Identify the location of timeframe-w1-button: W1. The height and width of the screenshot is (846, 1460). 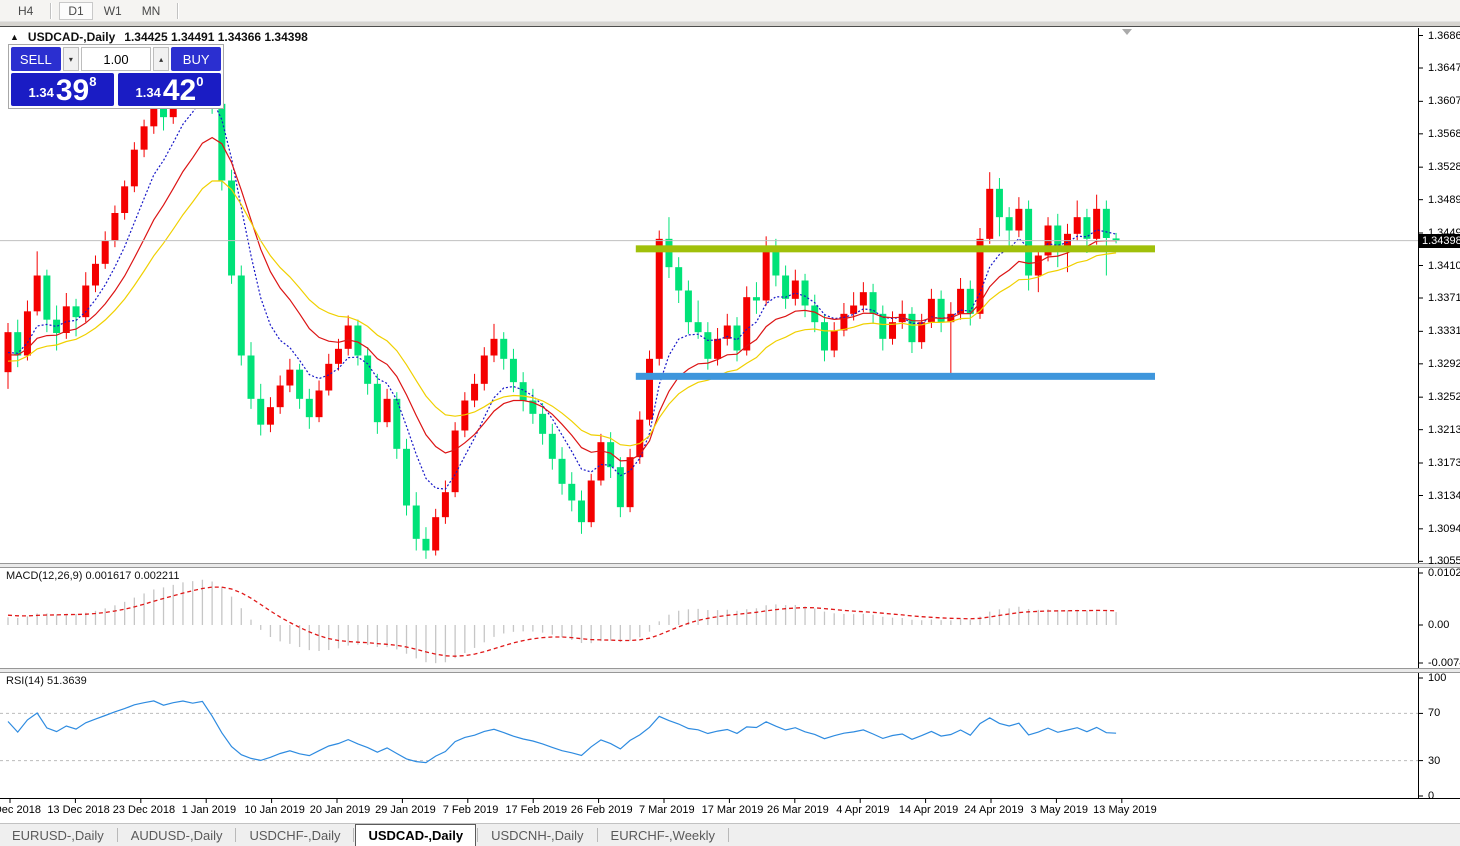
(112, 10).